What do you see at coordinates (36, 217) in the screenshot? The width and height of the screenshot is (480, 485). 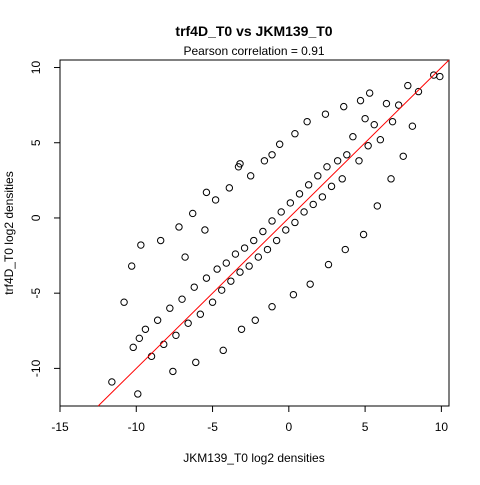 I see `y-tick-label: 0` at bounding box center [36, 217].